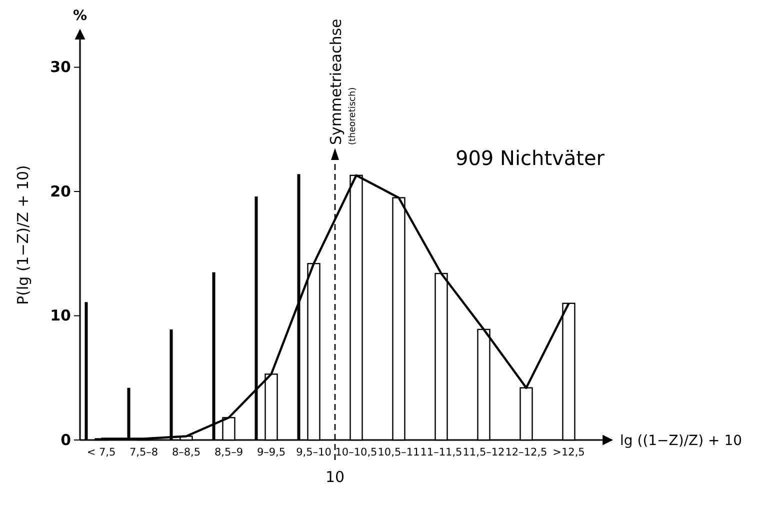  What do you see at coordinates (353, 116) in the screenshot?
I see `annotation: (theoretisch)` at bounding box center [353, 116].